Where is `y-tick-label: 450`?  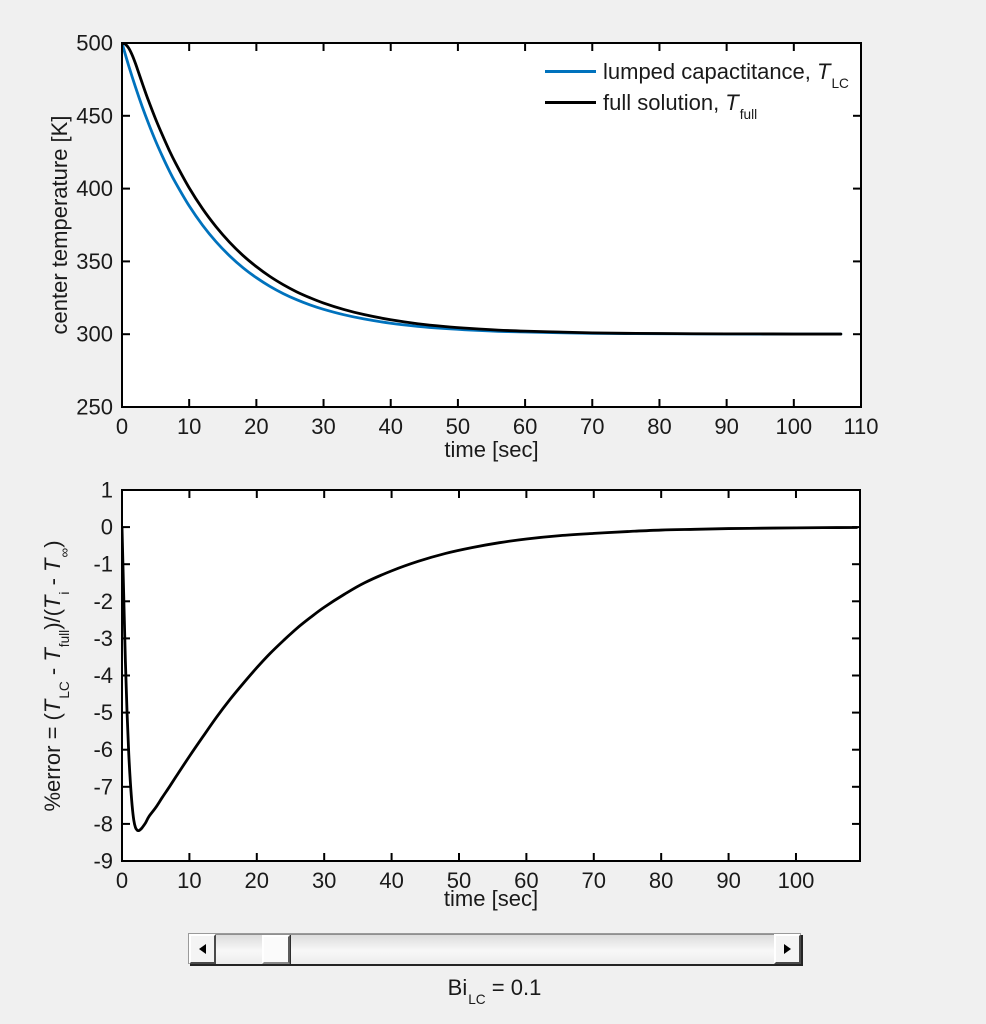
y-tick-label: 450 is located at coordinates (94, 115).